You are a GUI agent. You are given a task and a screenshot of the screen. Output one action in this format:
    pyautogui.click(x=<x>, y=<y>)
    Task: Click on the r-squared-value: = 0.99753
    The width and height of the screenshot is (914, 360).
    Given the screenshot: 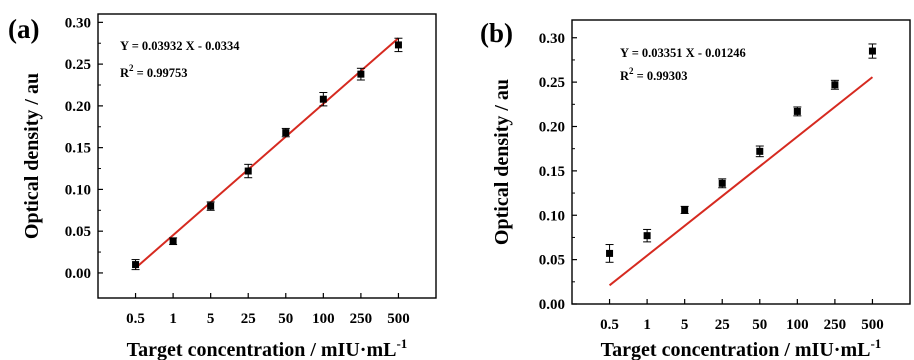 What is the action you would take?
    pyautogui.click(x=161, y=73)
    